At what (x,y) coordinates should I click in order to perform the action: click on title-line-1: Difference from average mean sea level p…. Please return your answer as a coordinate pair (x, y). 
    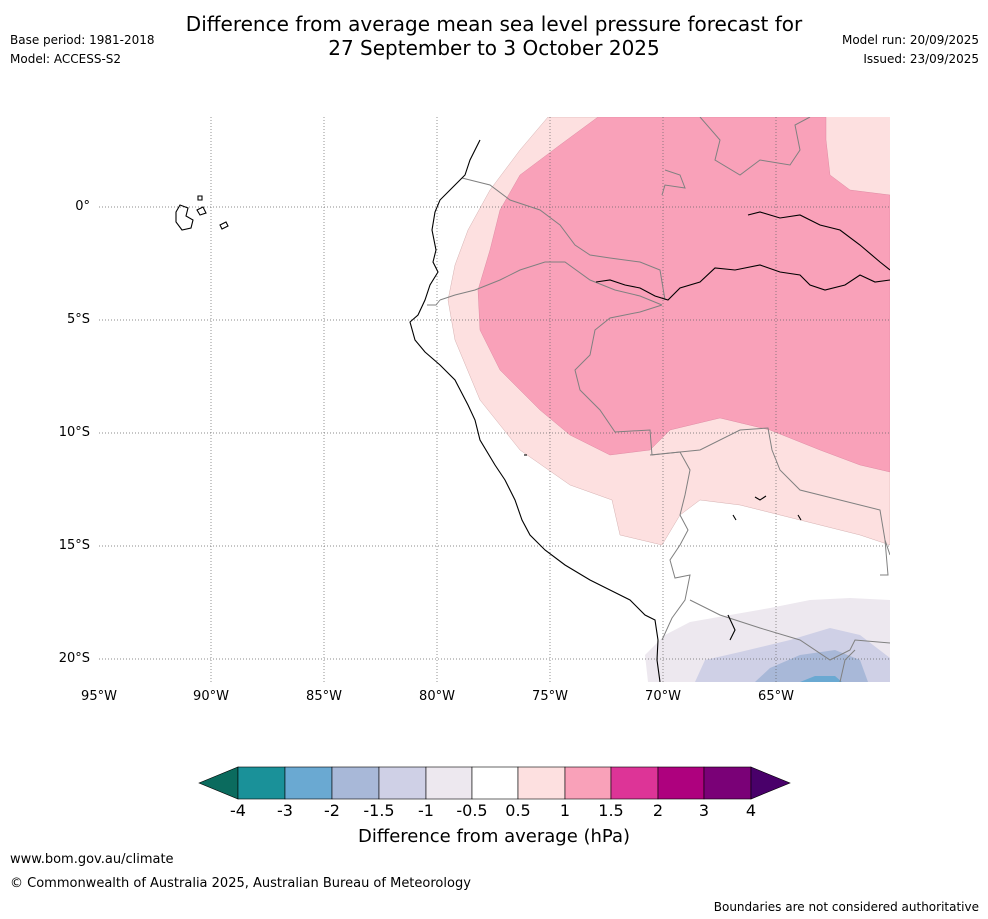
    Looking at the image, I should click on (494, 24).